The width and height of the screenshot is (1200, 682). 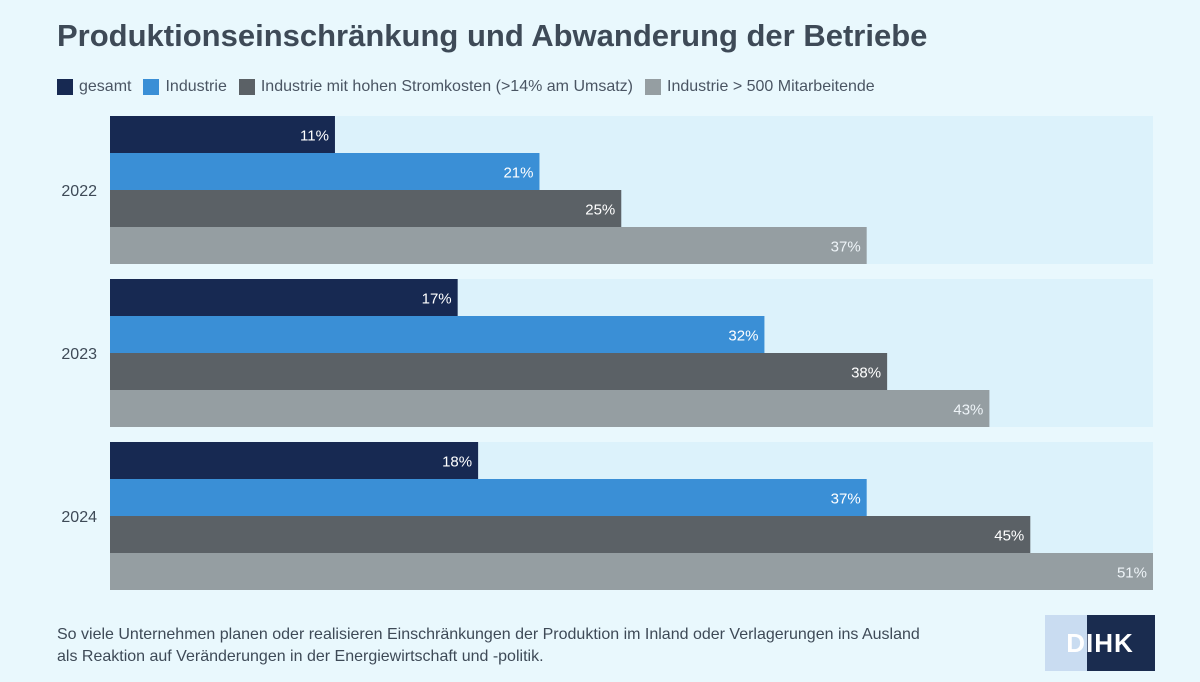 What do you see at coordinates (79, 517) in the screenshot?
I see `category-label-2024: 2024` at bounding box center [79, 517].